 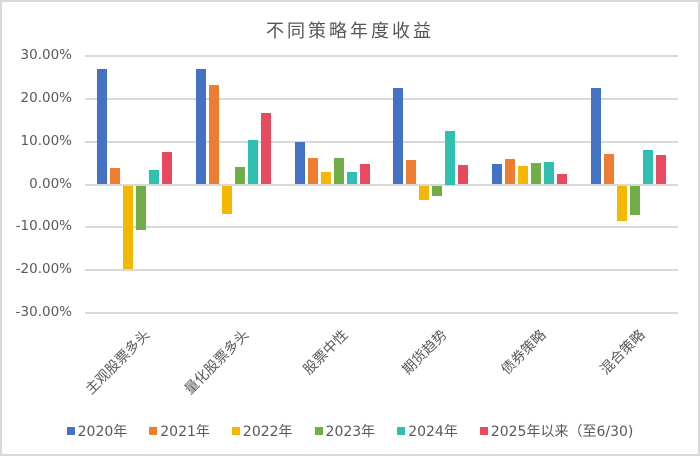 What do you see at coordinates (46, 97) in the screenshot?
I see `y-axis-tick-label: 20.00%` at bounding box center [46, 97].